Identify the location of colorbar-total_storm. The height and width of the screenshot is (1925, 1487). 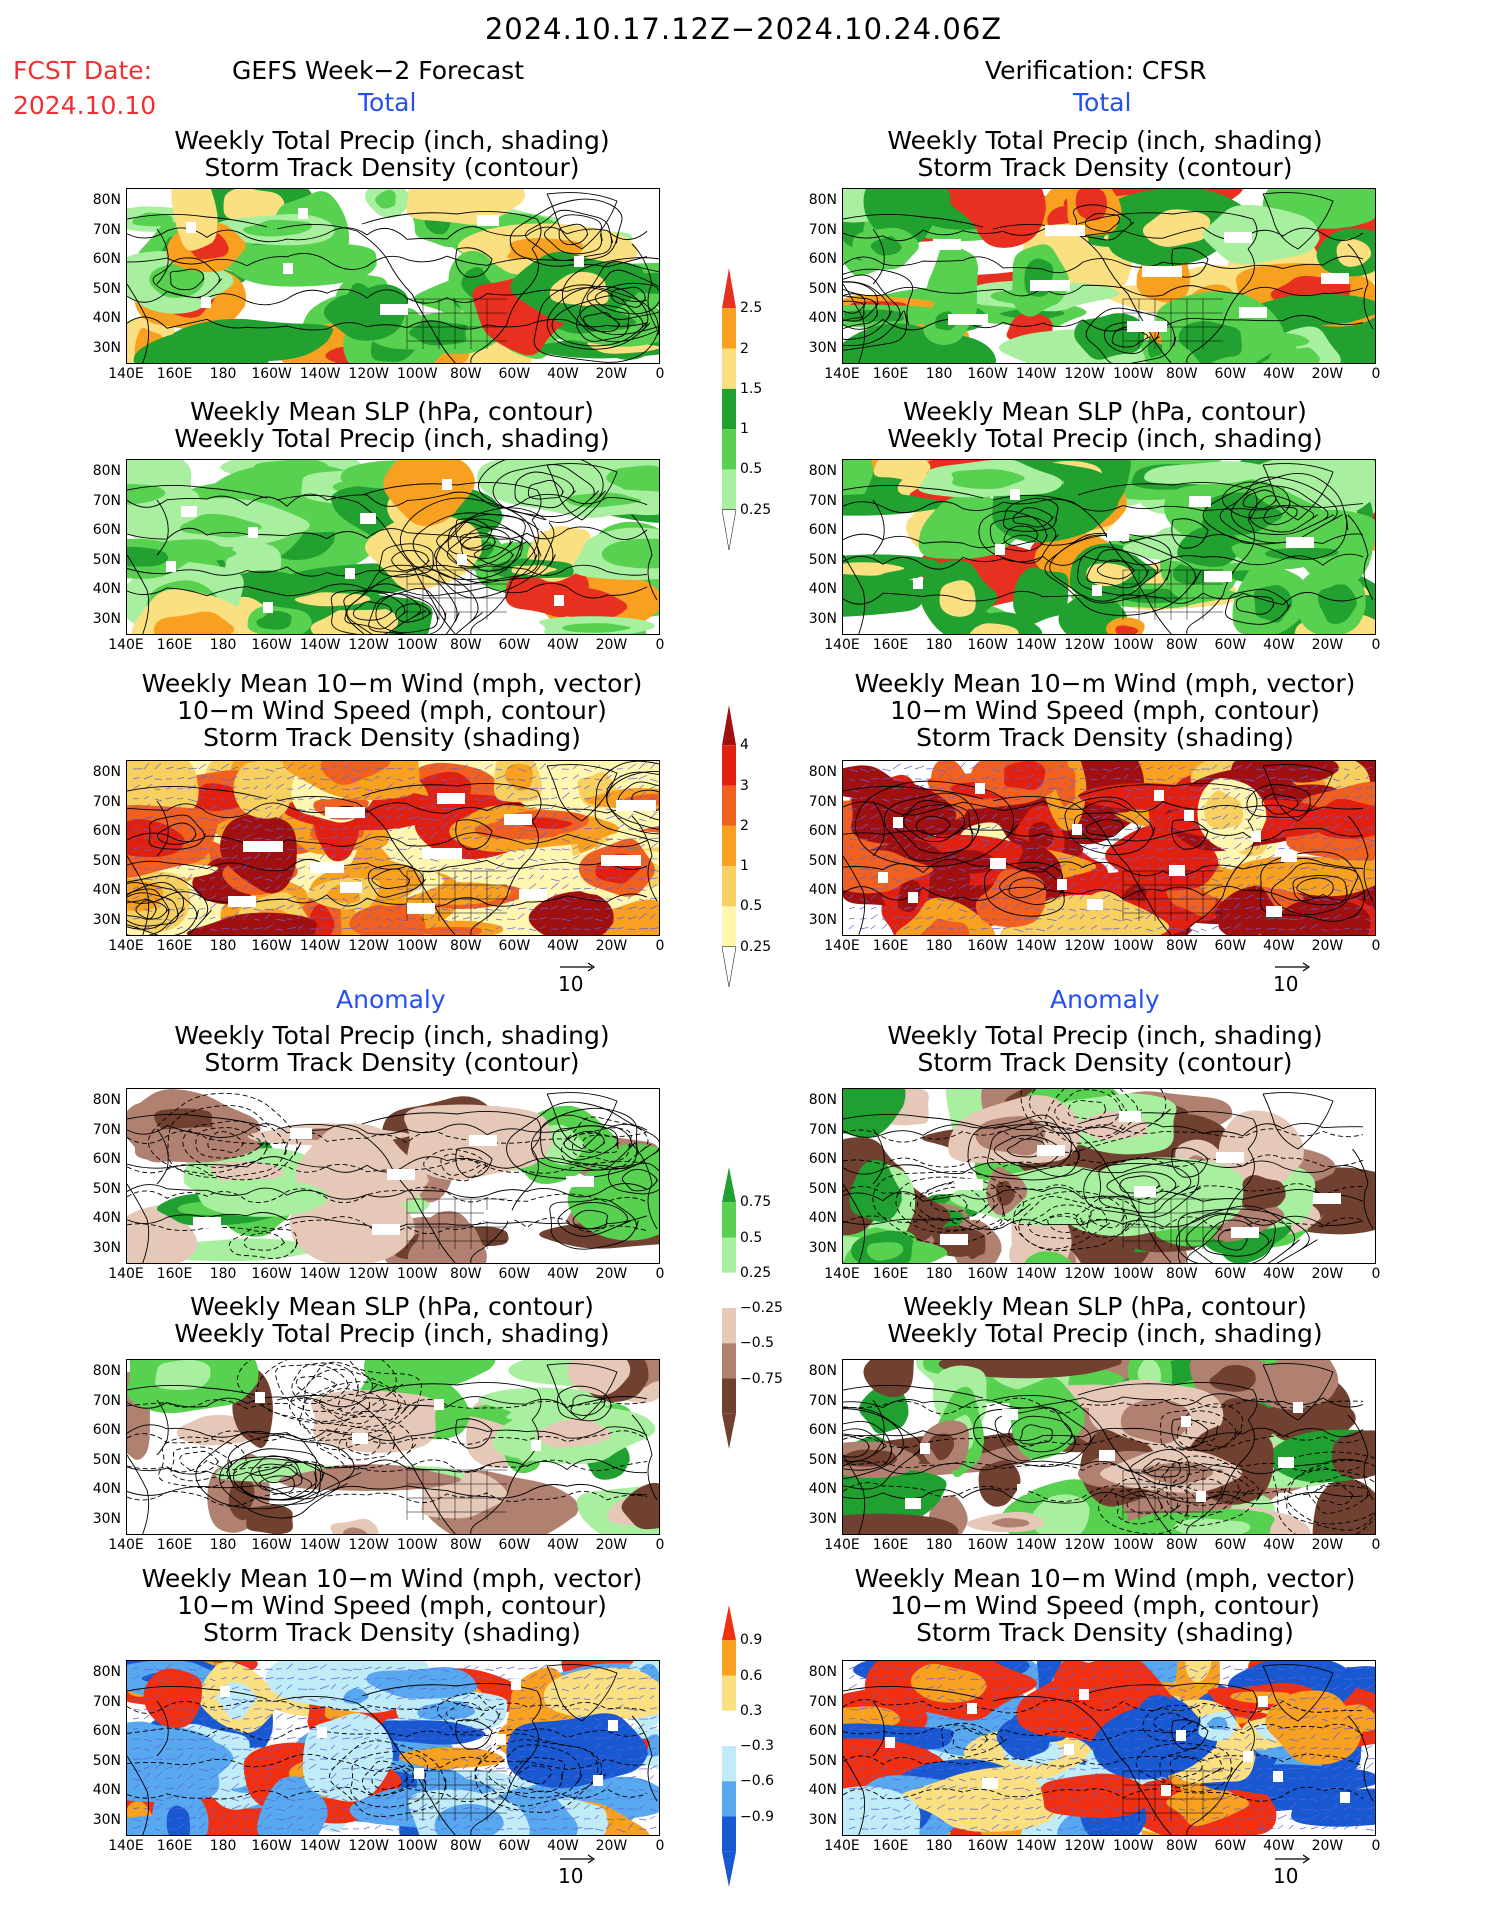
(762, 861).